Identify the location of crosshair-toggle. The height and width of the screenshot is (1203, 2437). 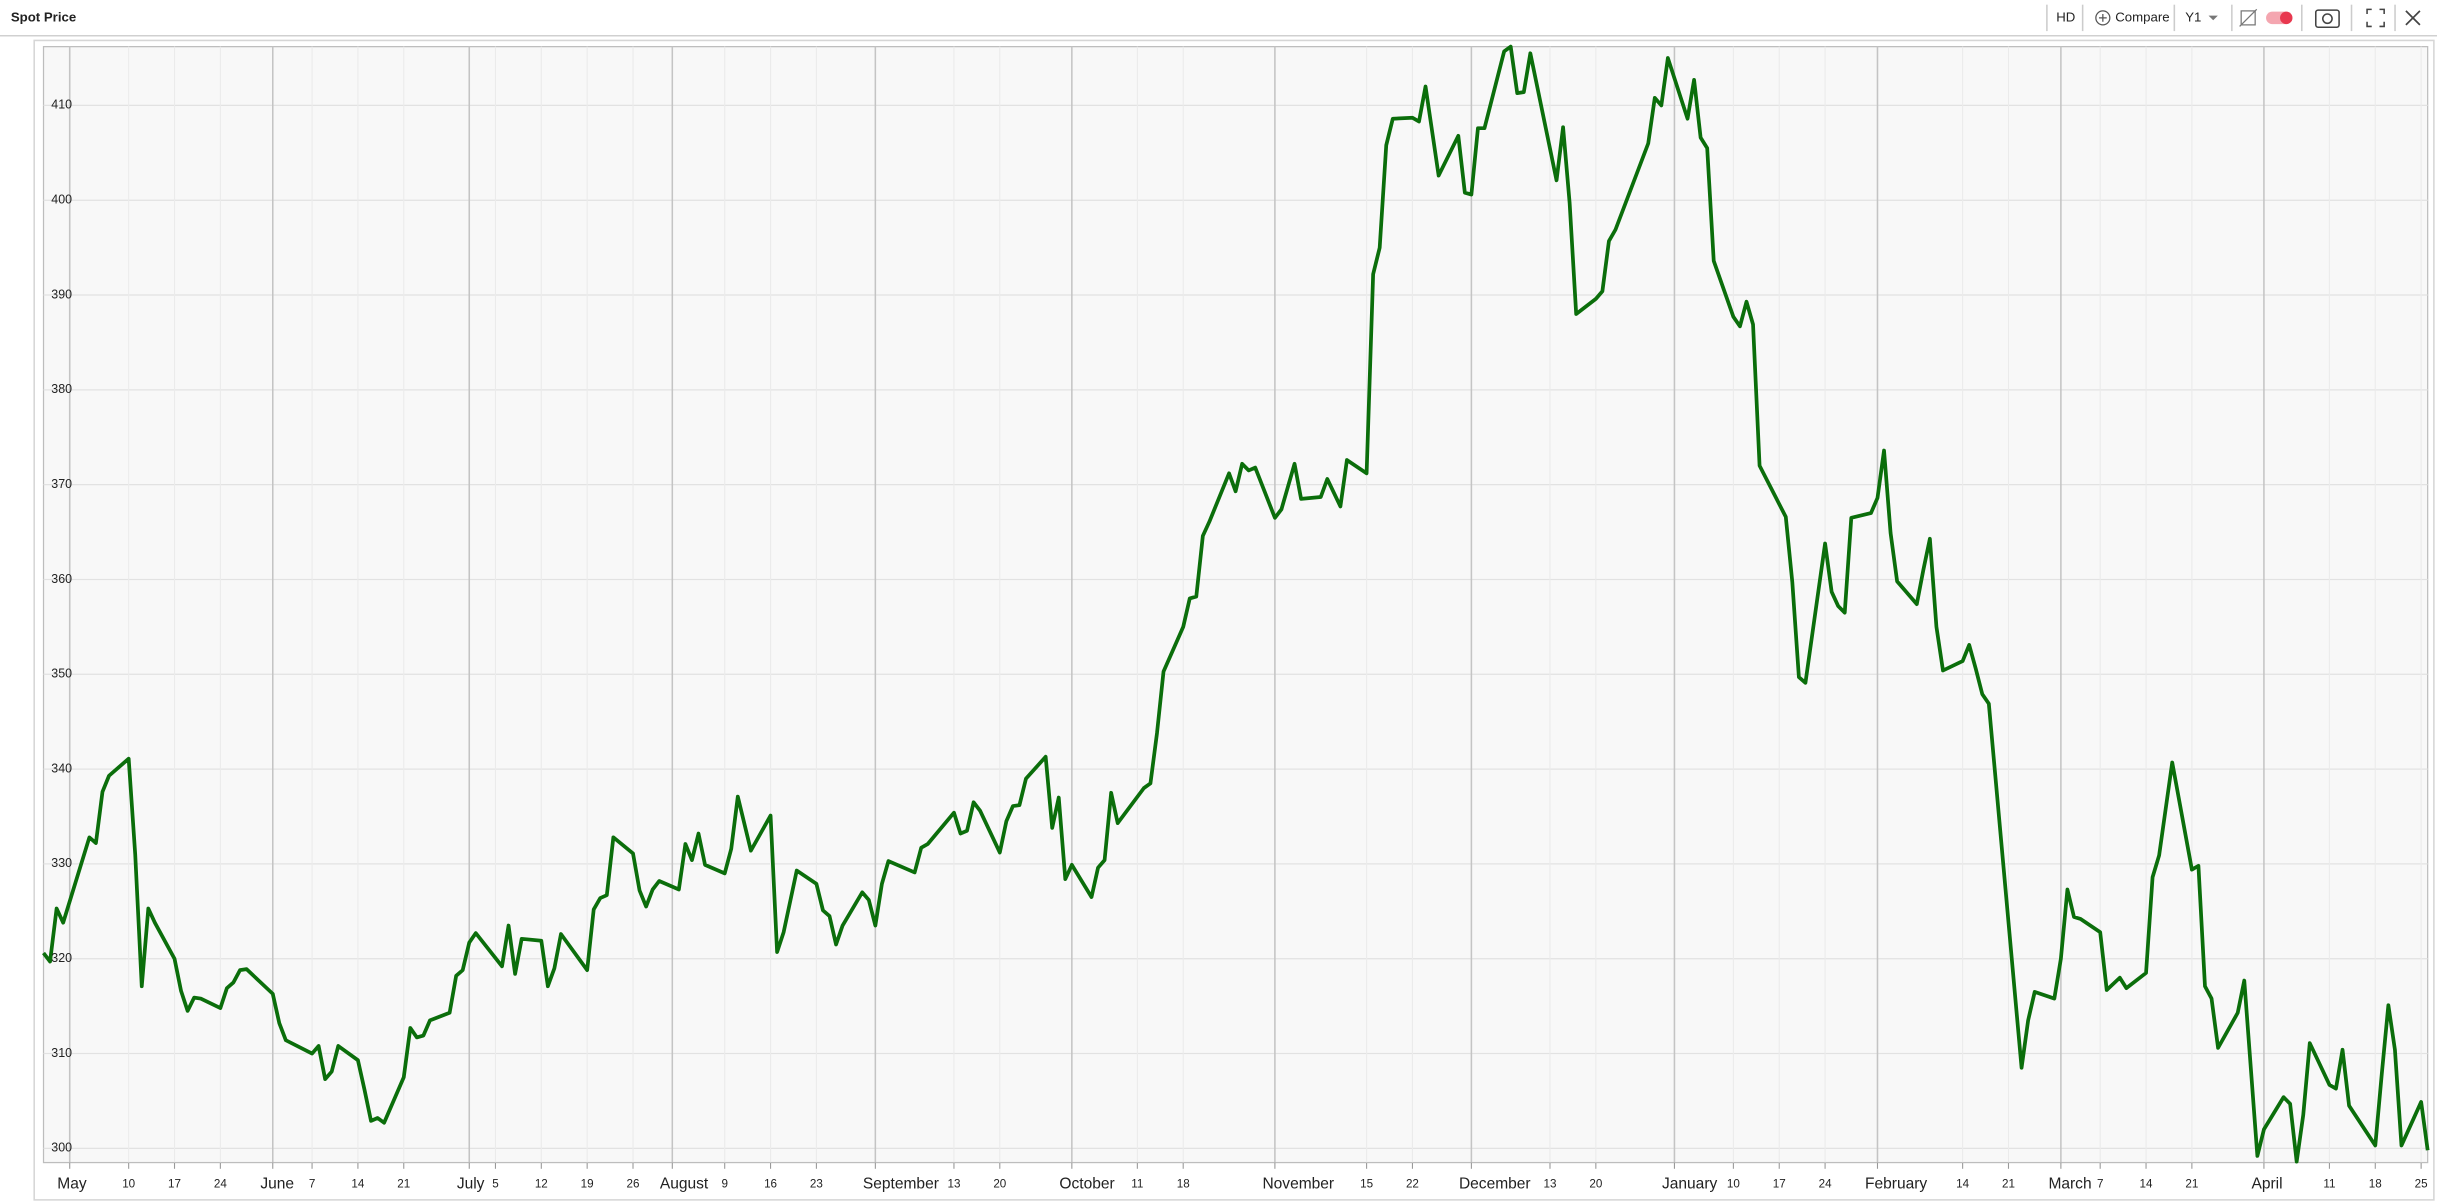
(2266, 17).